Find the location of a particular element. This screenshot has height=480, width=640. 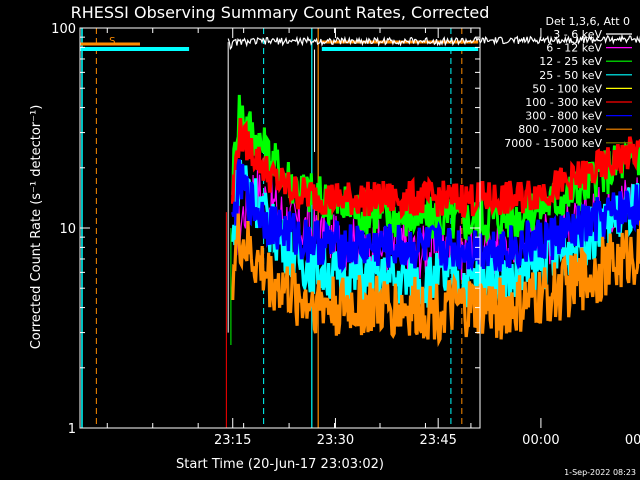

y-tick-label: 10 is located at coordinates (67, 229).